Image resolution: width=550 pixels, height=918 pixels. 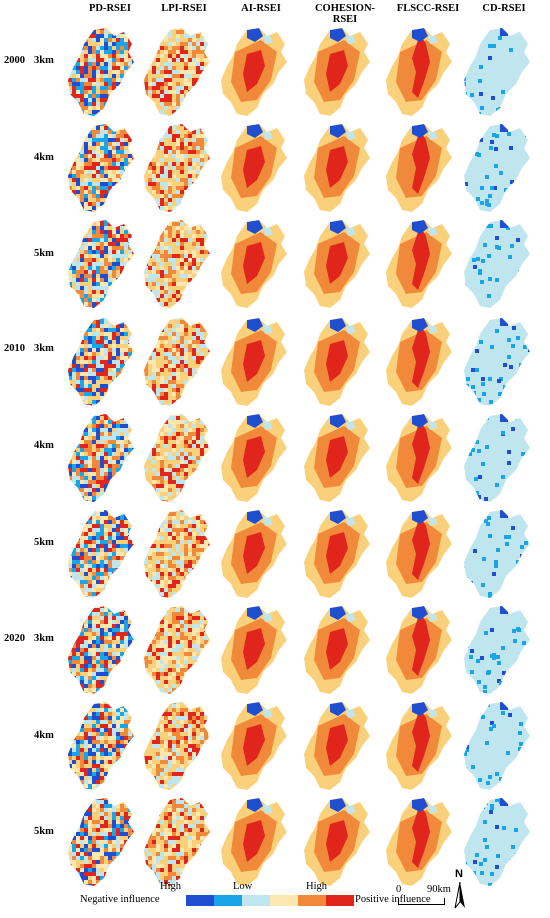 What do you see at coordinates (44, 831) in the screenshot?
I see `scale-label-2020-5km: 5km` at bounding box center [44, 831].